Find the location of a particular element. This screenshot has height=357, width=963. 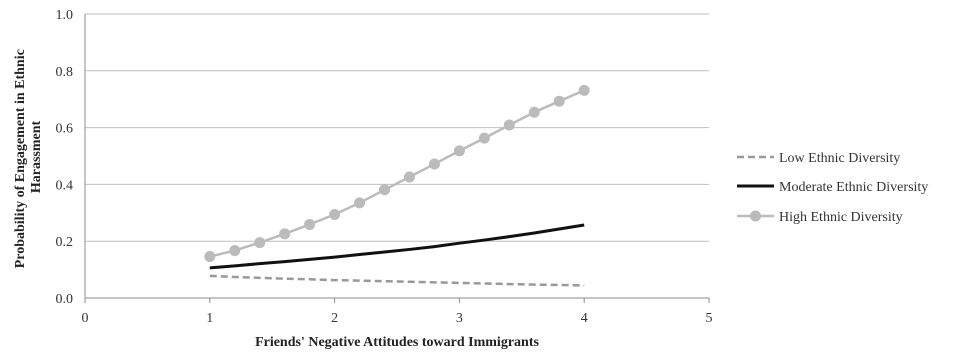

y-tick-label: 0.0 is located at coordinates (65, 299).